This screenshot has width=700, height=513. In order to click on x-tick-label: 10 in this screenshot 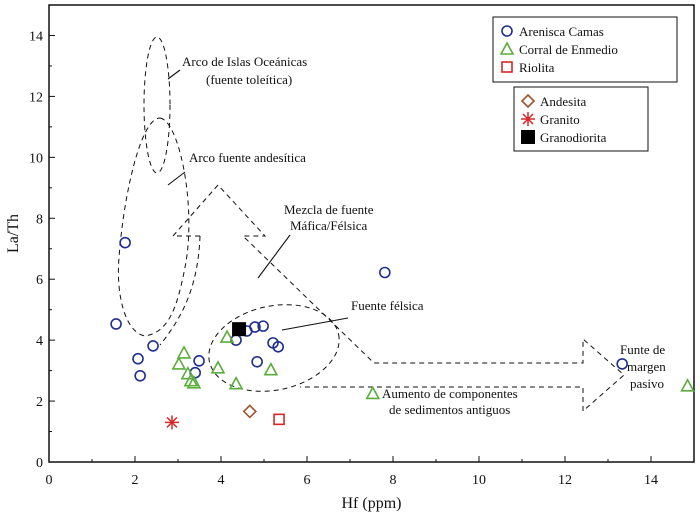, I will do `click(479, 480)`.